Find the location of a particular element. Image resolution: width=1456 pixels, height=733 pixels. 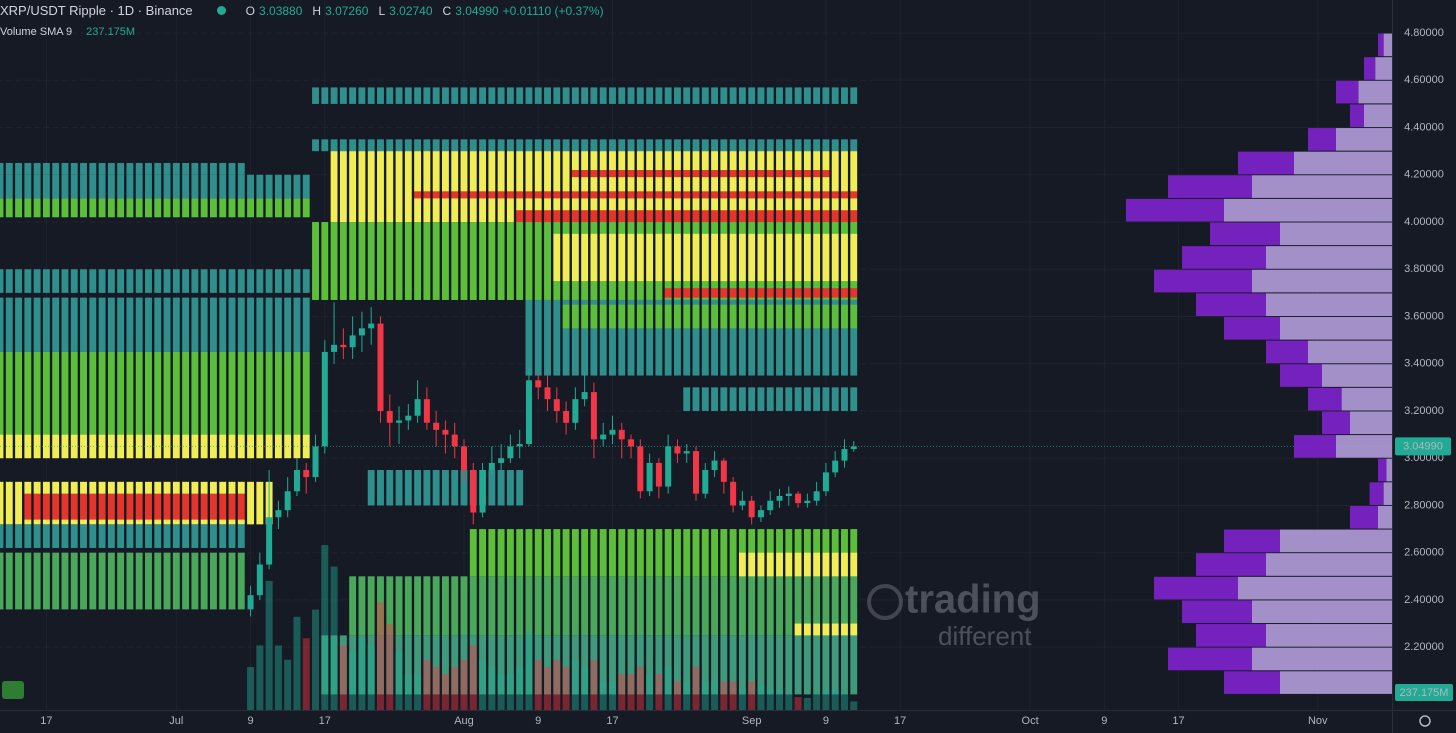

volume-indicator-name: Volume SMA 9 is located at coordinates (36, 32).